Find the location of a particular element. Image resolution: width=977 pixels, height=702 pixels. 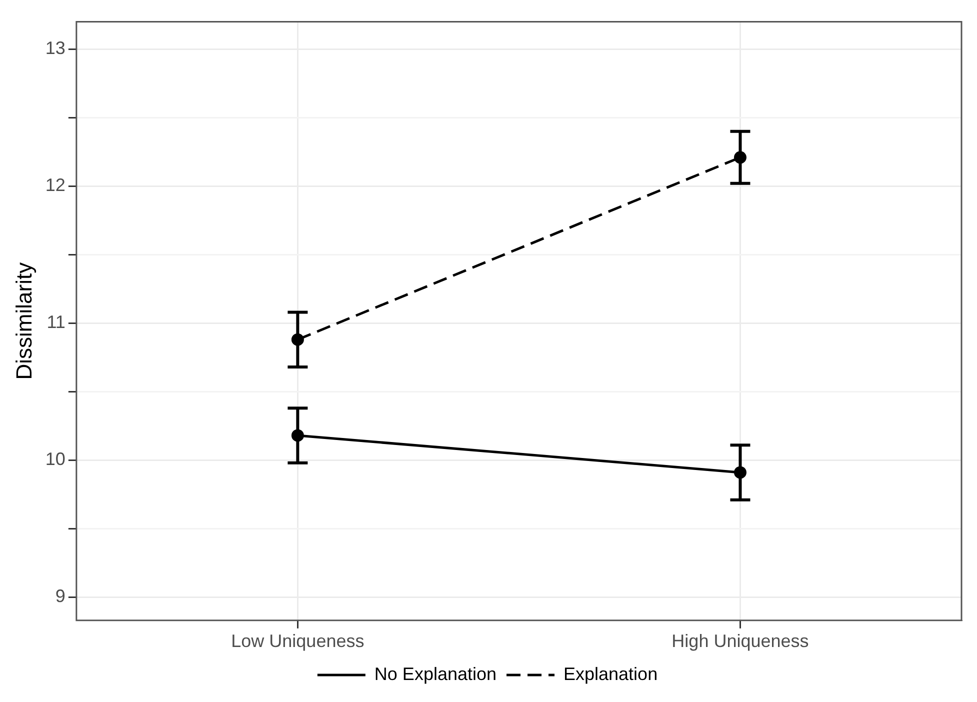

y-axis-title: Dissimilarity is located at coordinates (23, 321).